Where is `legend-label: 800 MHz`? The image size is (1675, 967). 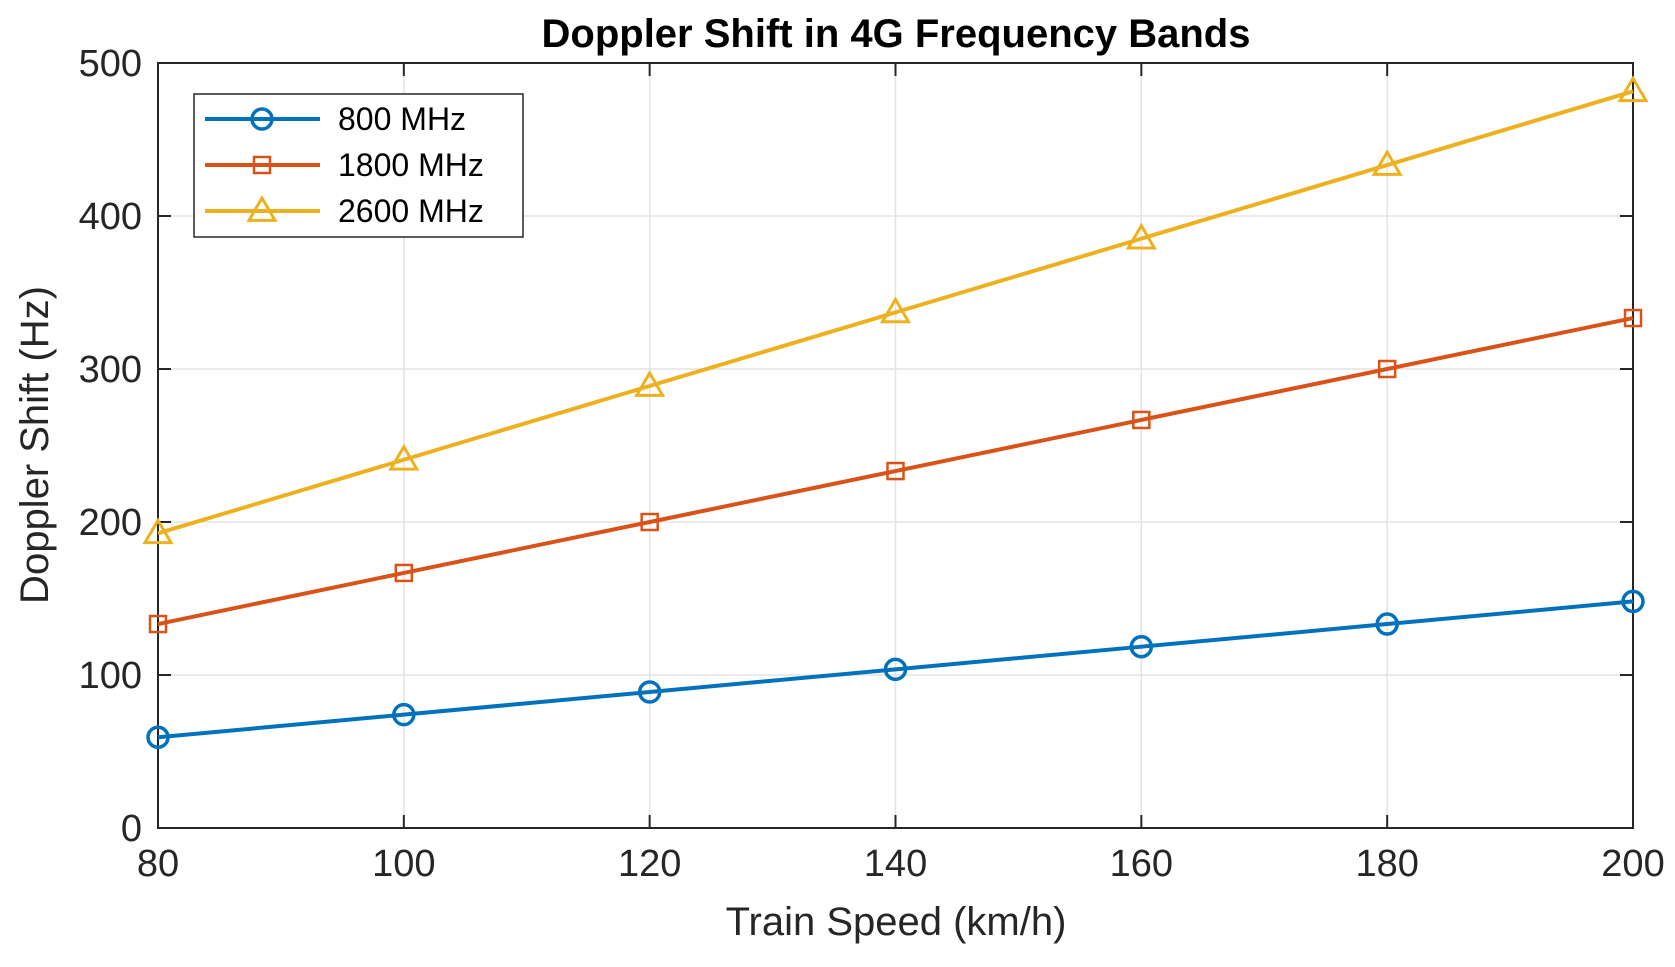
legend-label: 800 MHz is located at coordinates (402, 119).